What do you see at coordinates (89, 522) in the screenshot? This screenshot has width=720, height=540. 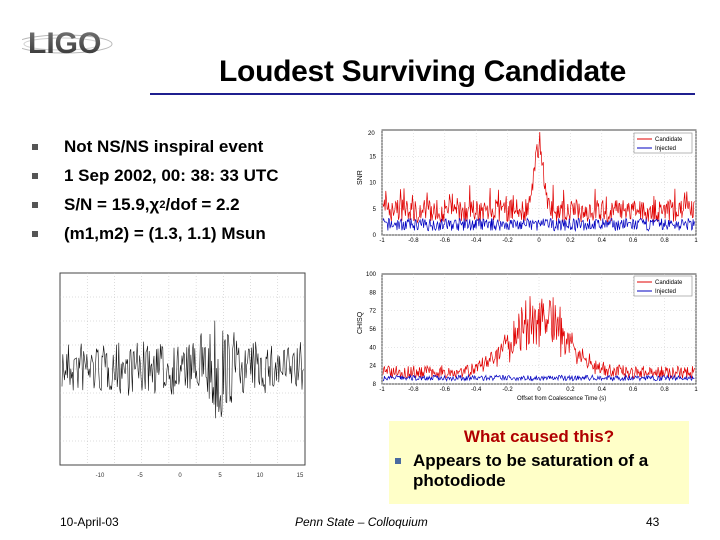 I see `footer-date: 10-April-03` at bounding box center [89, 522].